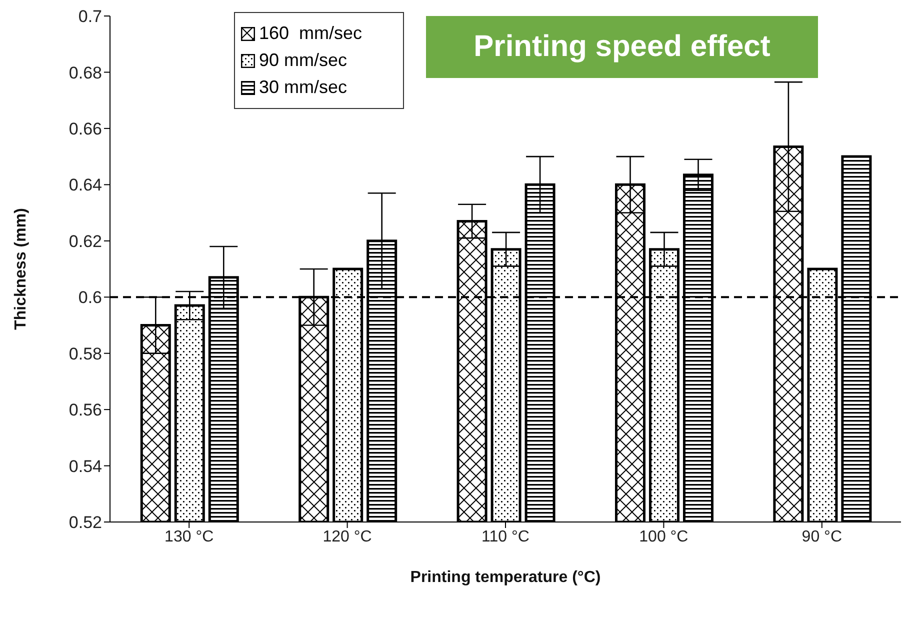 This screenshot has height=630, width=919. Describe the element at coordinates (622, 47) in the screenshot. I see `text: Printing speed effect` at that location.